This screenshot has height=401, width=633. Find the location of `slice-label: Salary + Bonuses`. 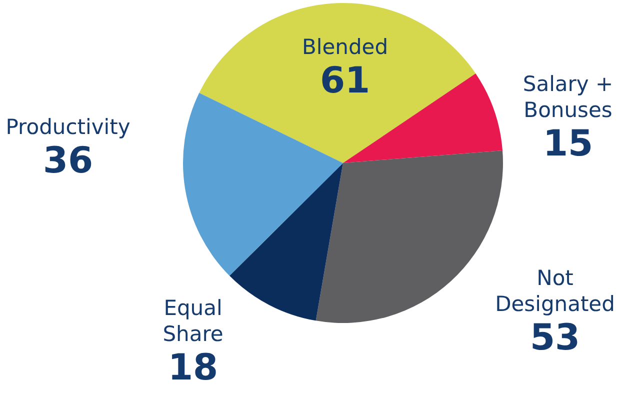

slice-label: Salary + Bonuses is located at coordinates (568, 97).